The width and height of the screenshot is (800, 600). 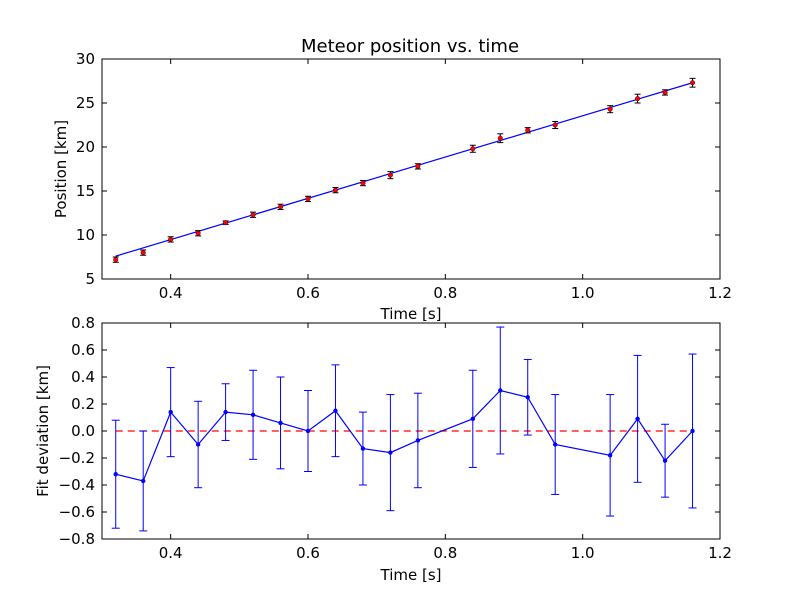 I want to click on position-y-tick-label: 25, so click(x=85, y=103).